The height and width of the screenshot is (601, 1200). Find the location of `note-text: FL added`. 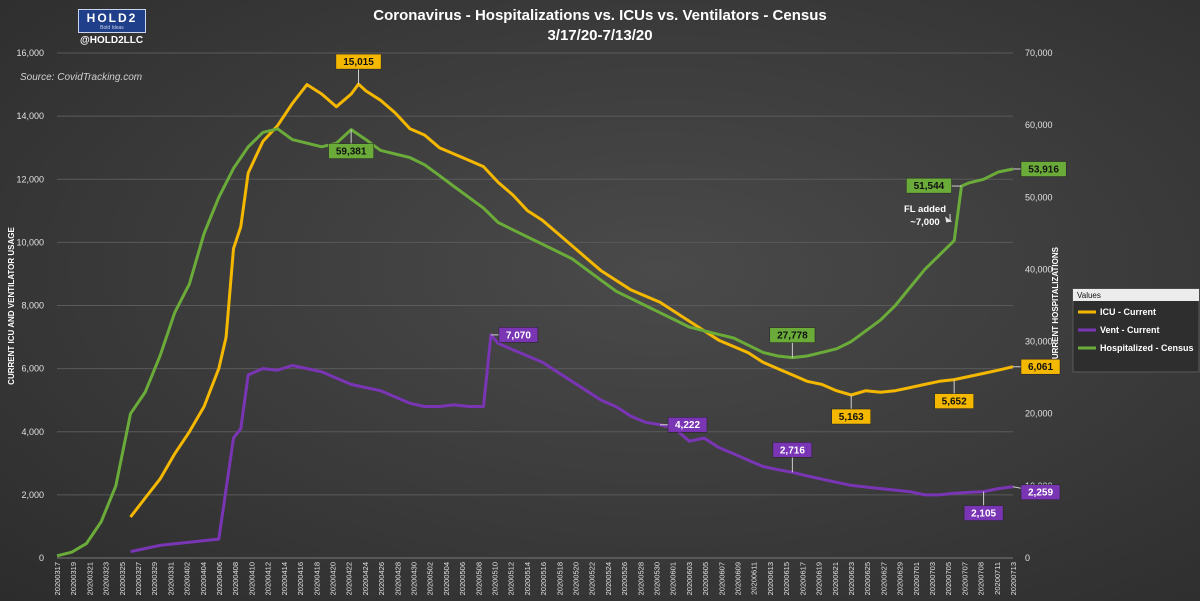

note-text: FL added is located at coordinates (925, 209).